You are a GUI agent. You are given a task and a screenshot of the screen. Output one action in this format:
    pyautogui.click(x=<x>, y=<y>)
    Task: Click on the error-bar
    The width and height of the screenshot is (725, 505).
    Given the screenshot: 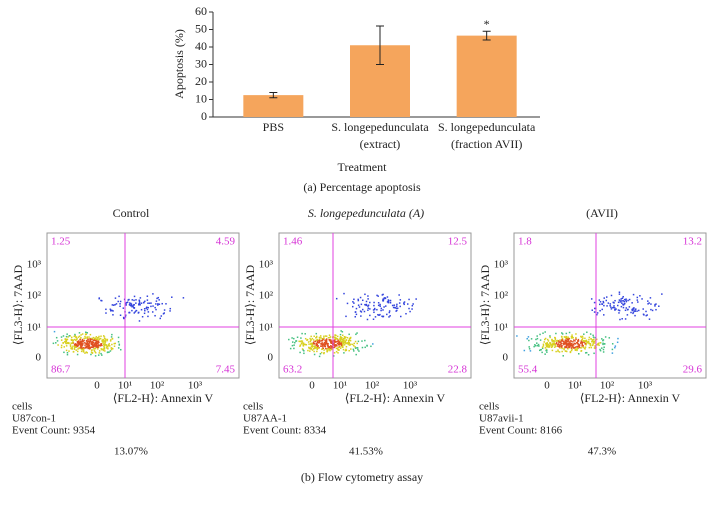 What is the action you would take?
    pyautogui.click(x=273, y=95)
    